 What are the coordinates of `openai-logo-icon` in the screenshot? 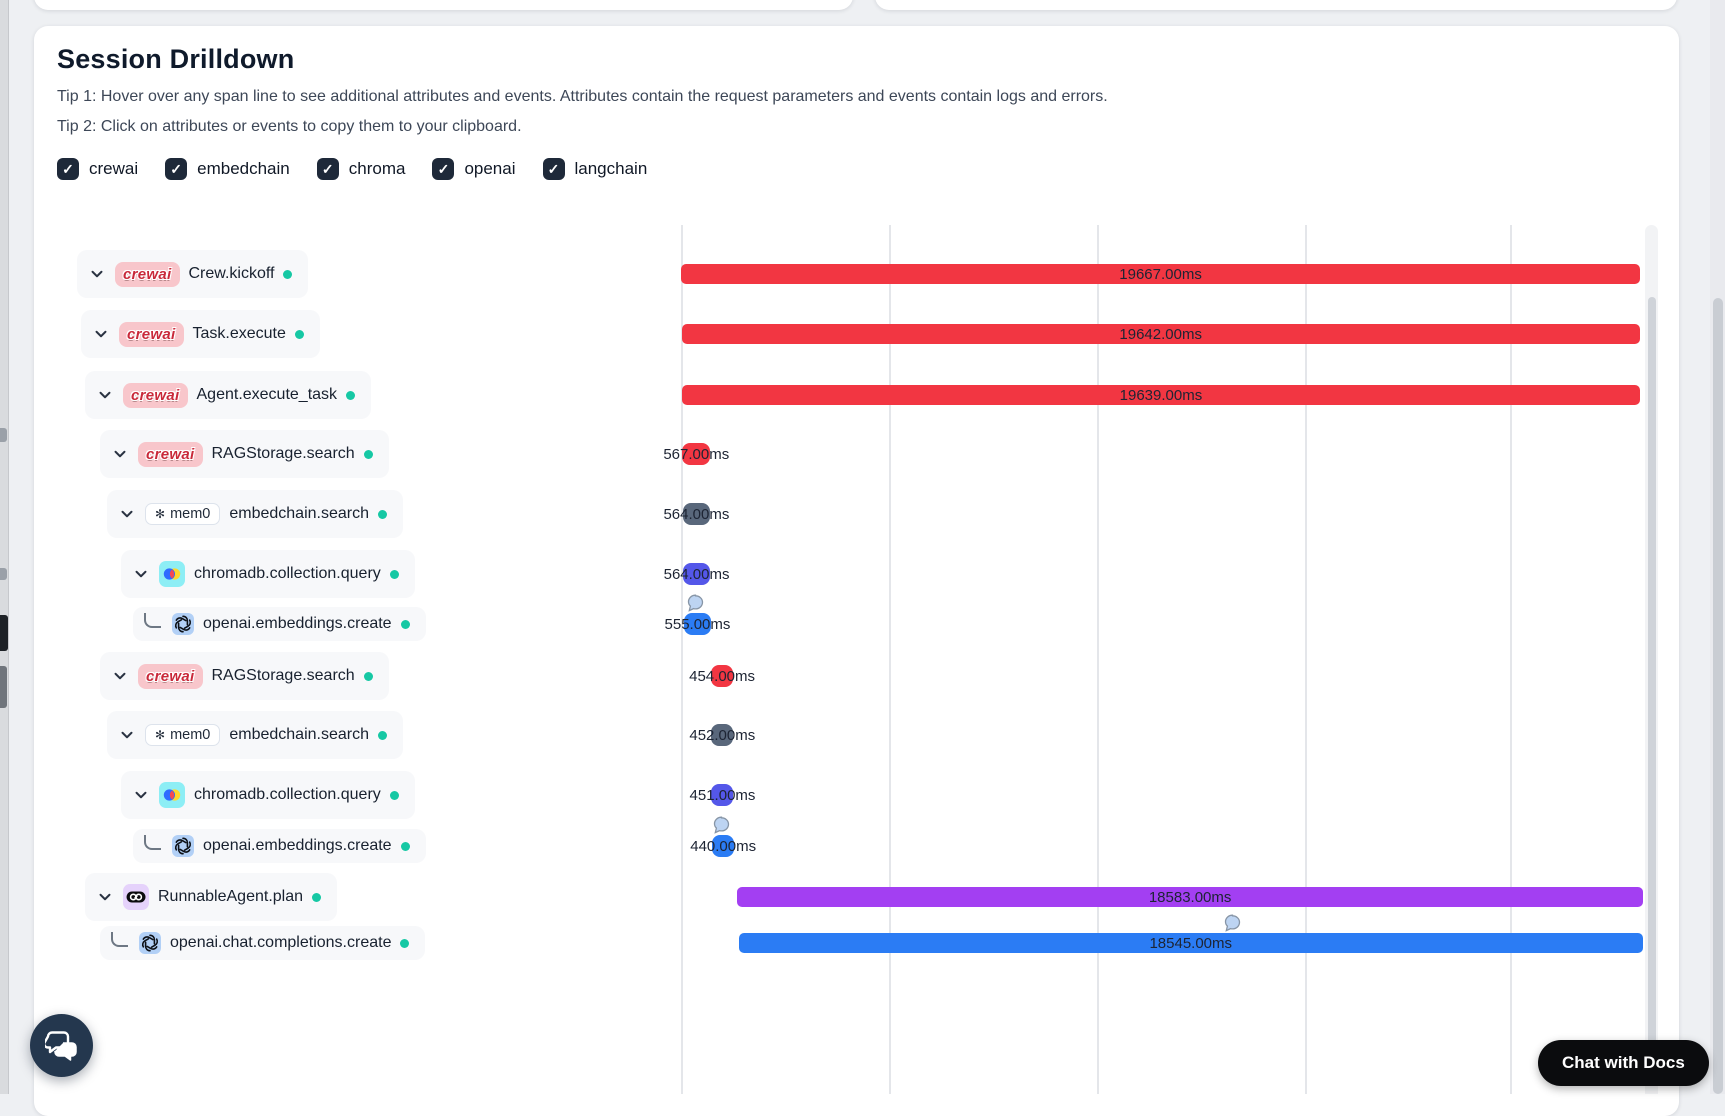 It's located at (183, 624).